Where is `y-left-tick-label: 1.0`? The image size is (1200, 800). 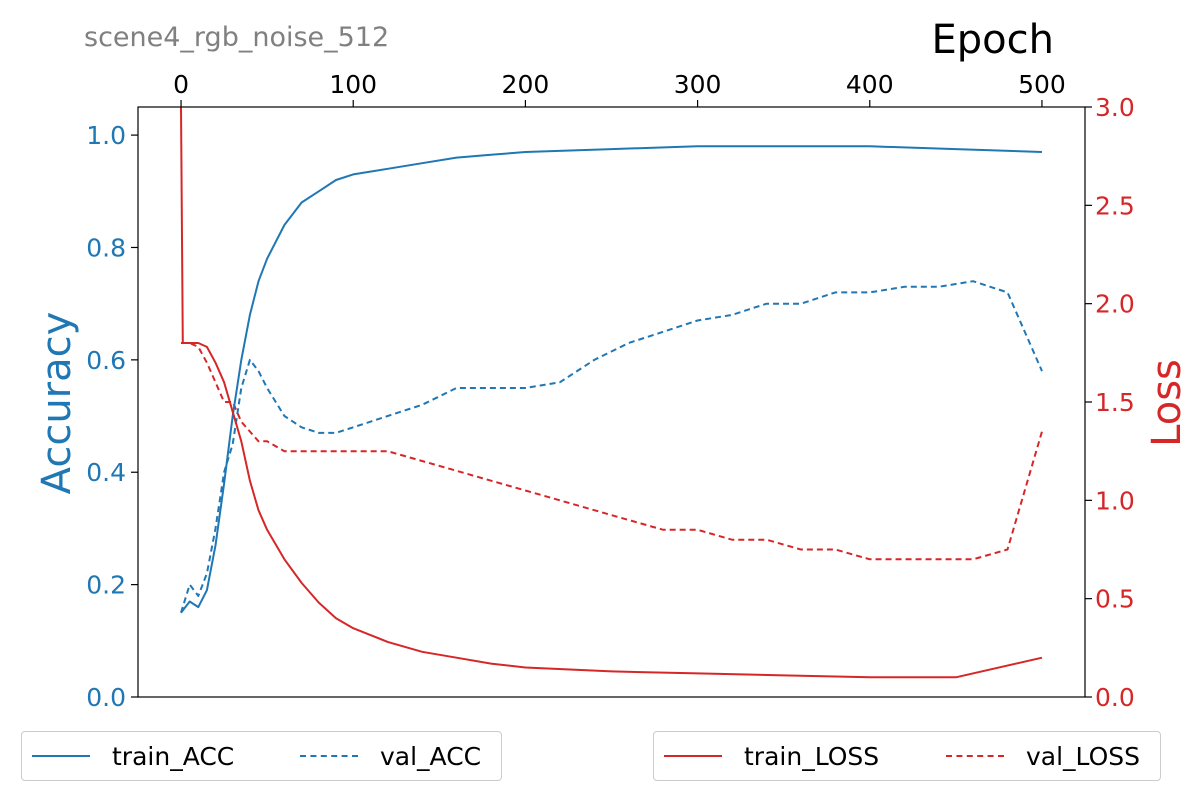 y-left-tick-label: 1.0 is located at coordinates (106, 135).